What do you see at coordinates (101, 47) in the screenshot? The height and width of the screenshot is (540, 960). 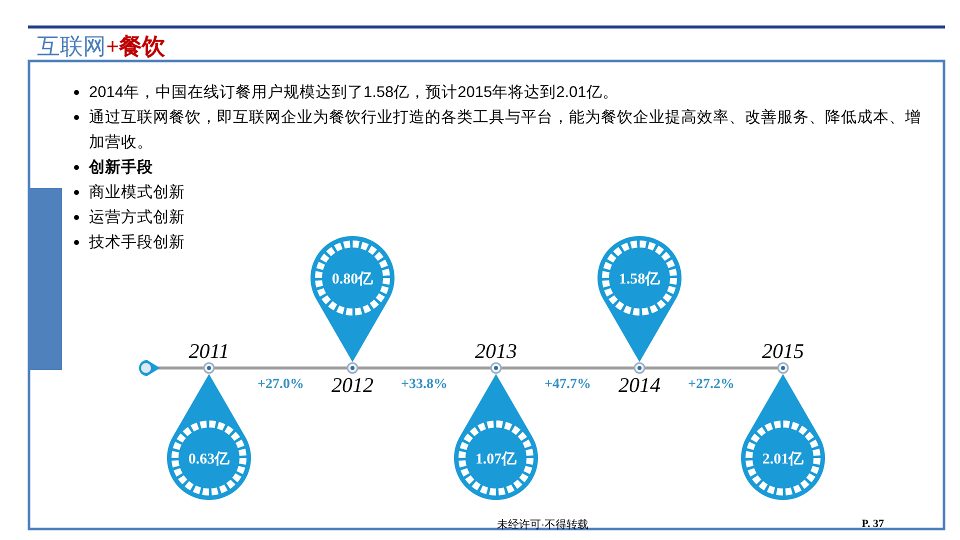 I see `title: 互联网+餐饮` at bounding box center [101, 47].